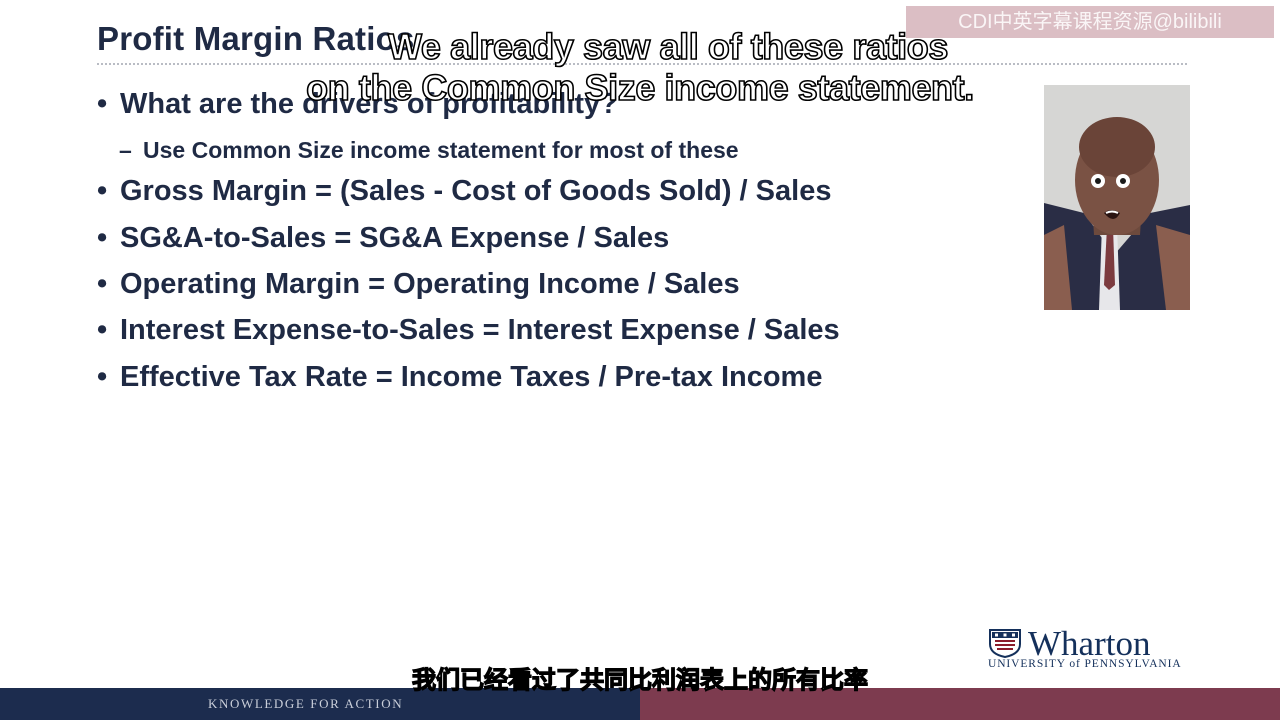 The width and height of the screenshot is (1280, 720). What do you see at coordinates (960, 704) in the screenshot?
I see `footer-bar-maroon` at bounding box center [960, 704].